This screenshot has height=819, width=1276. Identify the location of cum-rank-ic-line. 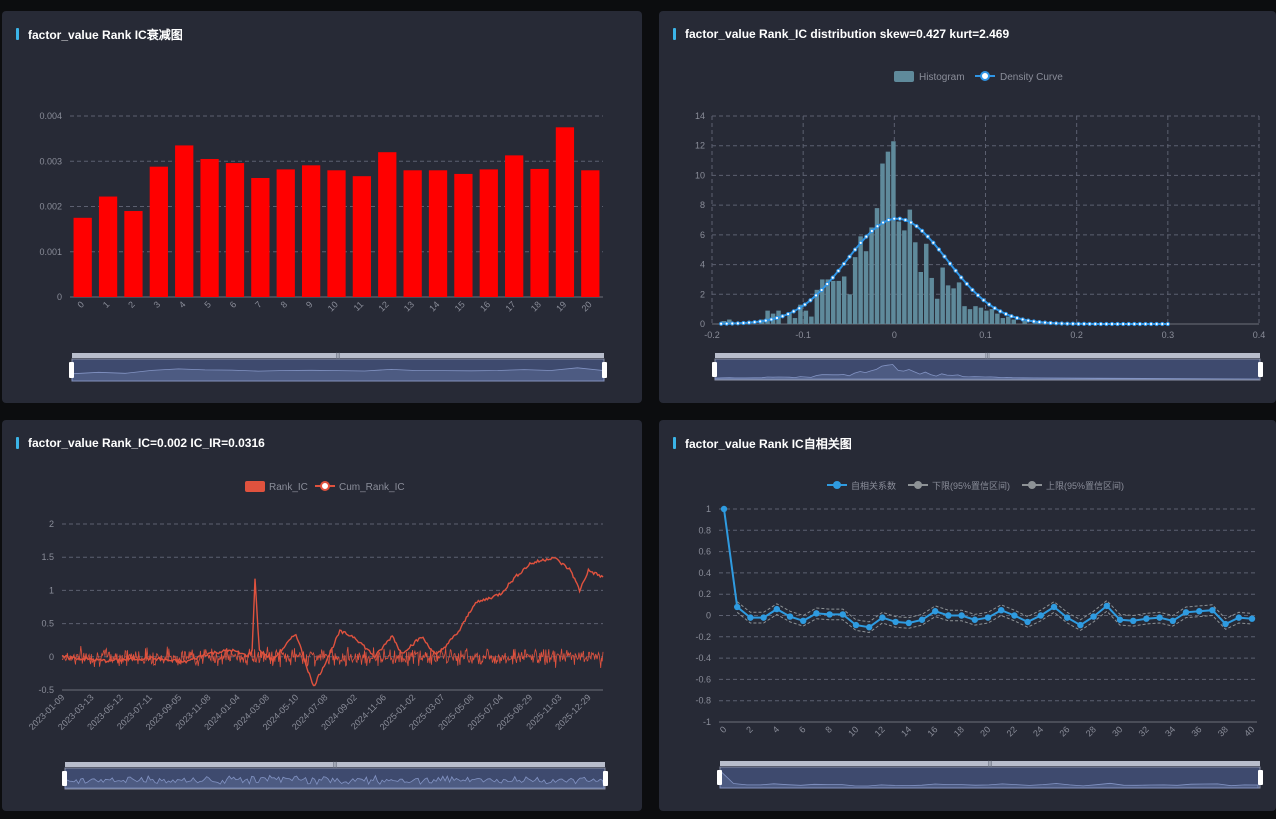
(332, 621).